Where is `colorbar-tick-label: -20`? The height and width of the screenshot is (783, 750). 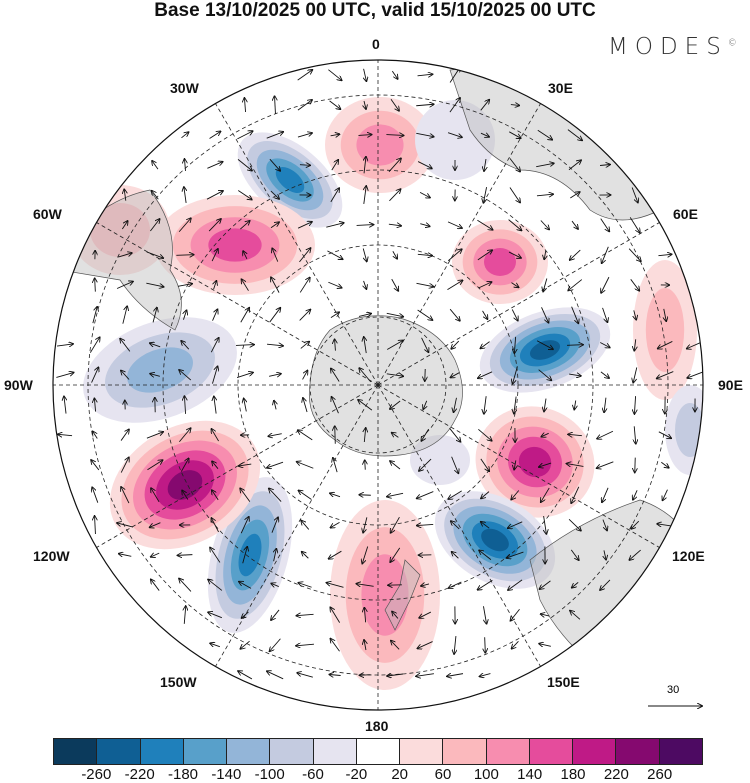
colorbar-tick-label: -20 is located at coordinates (356, 774).